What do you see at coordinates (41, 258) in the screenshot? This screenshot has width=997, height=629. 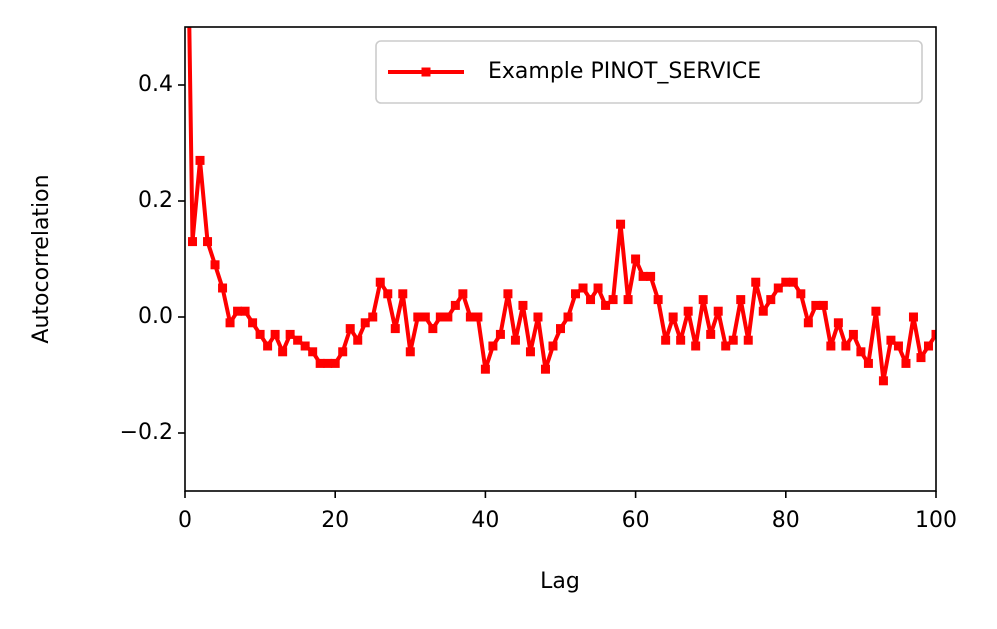 I see `y-axis-label: Autocorrelation` at bounding box center [41, 258].